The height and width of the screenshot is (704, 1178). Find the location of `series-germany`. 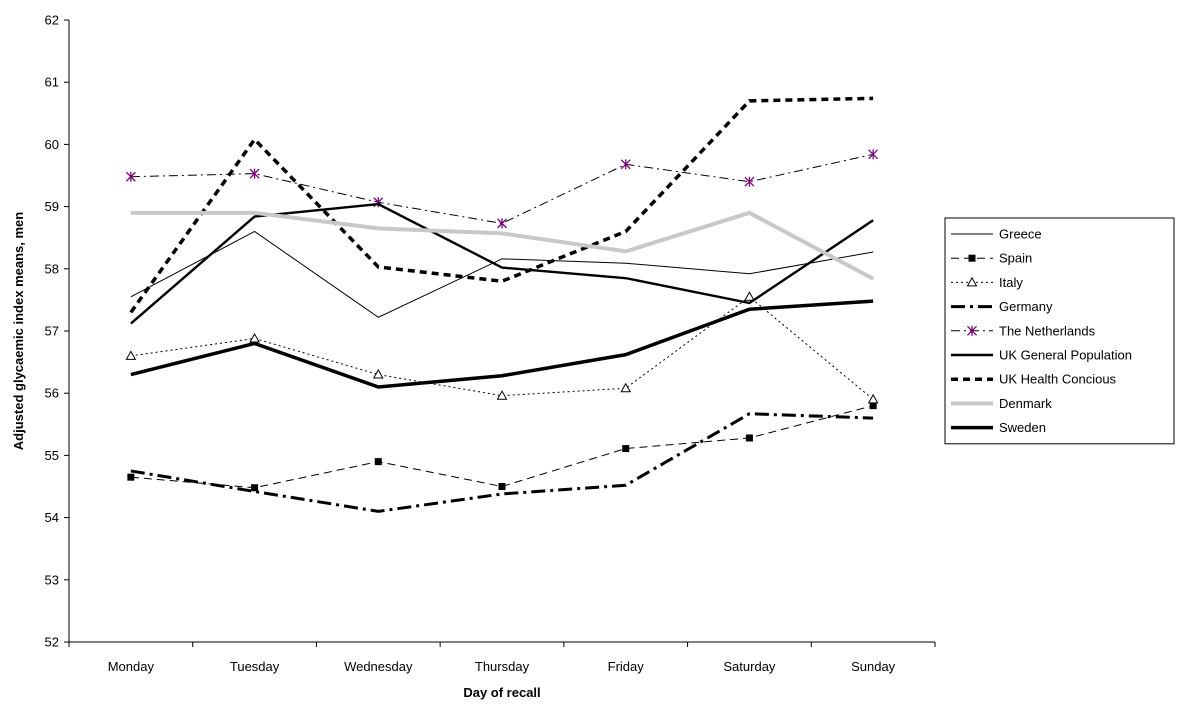

series-germany is located at coordinates (502, 462).